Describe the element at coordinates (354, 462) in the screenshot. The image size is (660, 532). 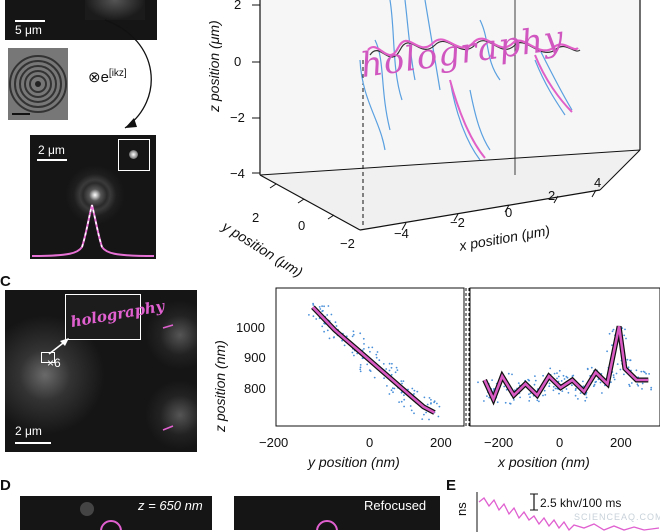
I see `c-y-axis-label: y position (nm)` at that location.